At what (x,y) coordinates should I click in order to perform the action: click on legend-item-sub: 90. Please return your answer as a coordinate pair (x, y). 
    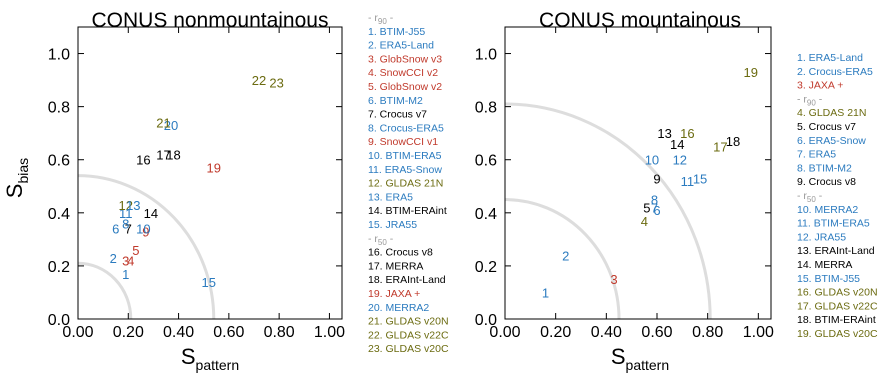
    Looking at the image, I should click on (811, 102).